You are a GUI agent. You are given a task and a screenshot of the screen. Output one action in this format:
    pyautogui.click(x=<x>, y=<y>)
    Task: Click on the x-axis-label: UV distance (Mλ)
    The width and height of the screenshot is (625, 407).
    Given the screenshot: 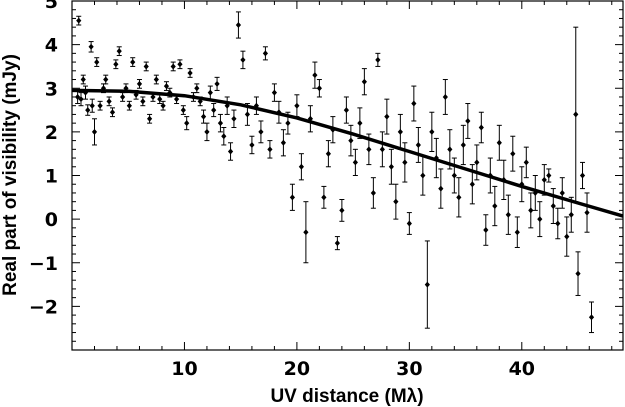 What is the action you would take?
    pyautogui.click(x=346, y=396)
    